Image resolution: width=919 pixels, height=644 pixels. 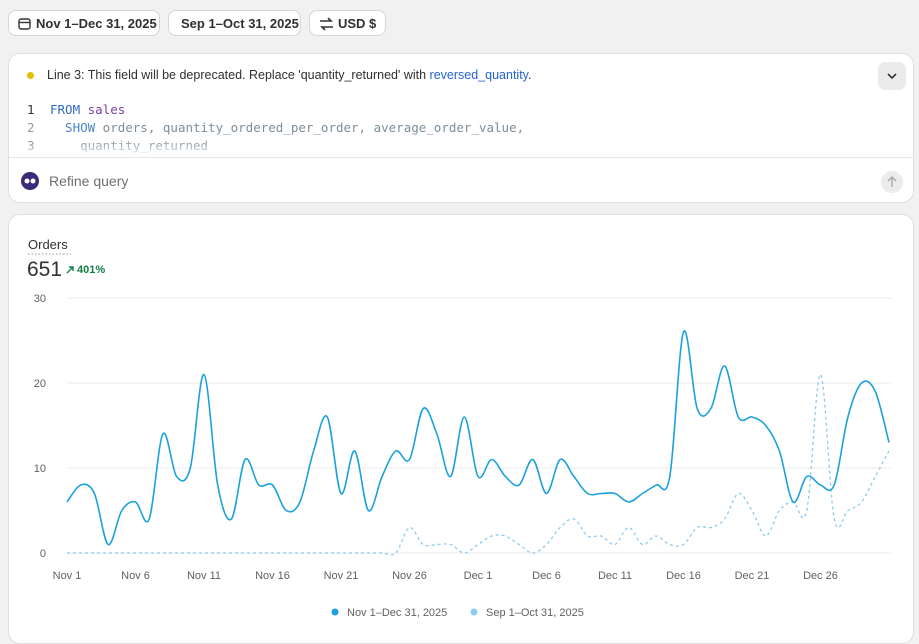 I want to click on x-tick-label: Dec 1, so click(x=478, y=576).